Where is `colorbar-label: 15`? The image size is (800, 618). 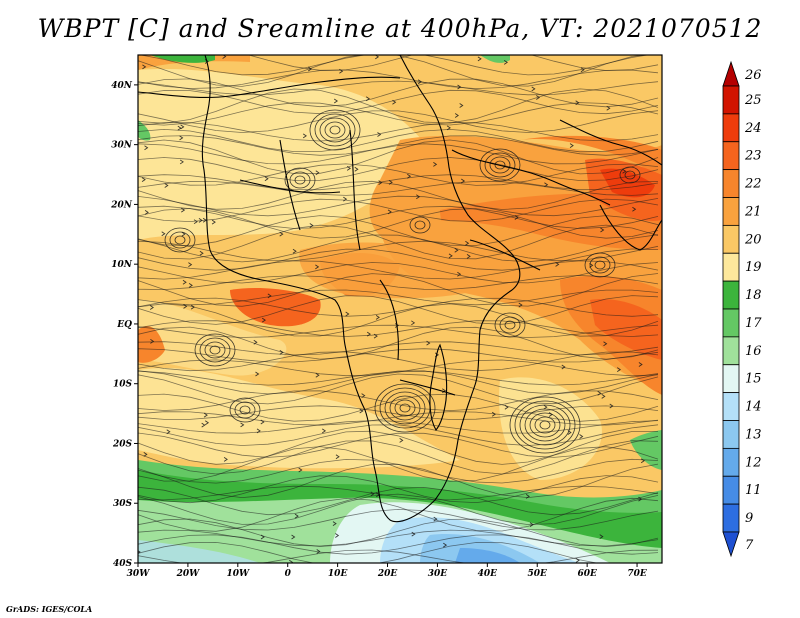 colorbar-label: 15 is located at coordinates (753, 379).